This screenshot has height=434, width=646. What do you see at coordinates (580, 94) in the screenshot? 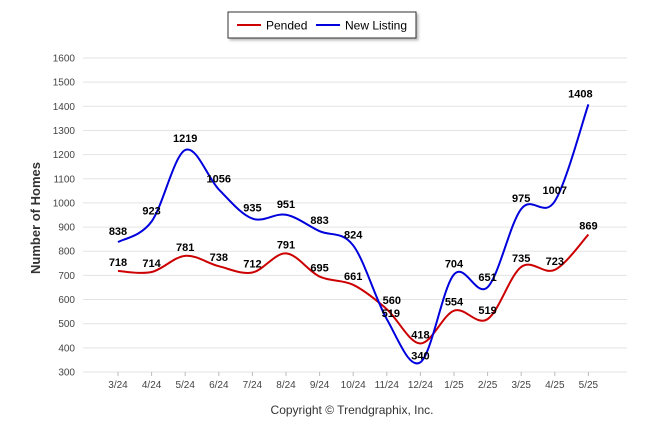
I see `data-label-new-listing: 1408` at bounding box center [580, 94].